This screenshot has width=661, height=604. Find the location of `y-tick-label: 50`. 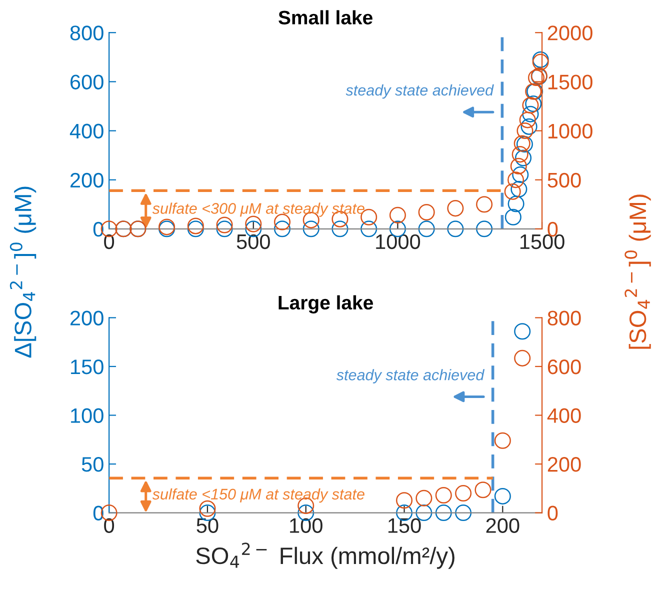

y-tick-label: 50 is located at coordinates (93, 464).